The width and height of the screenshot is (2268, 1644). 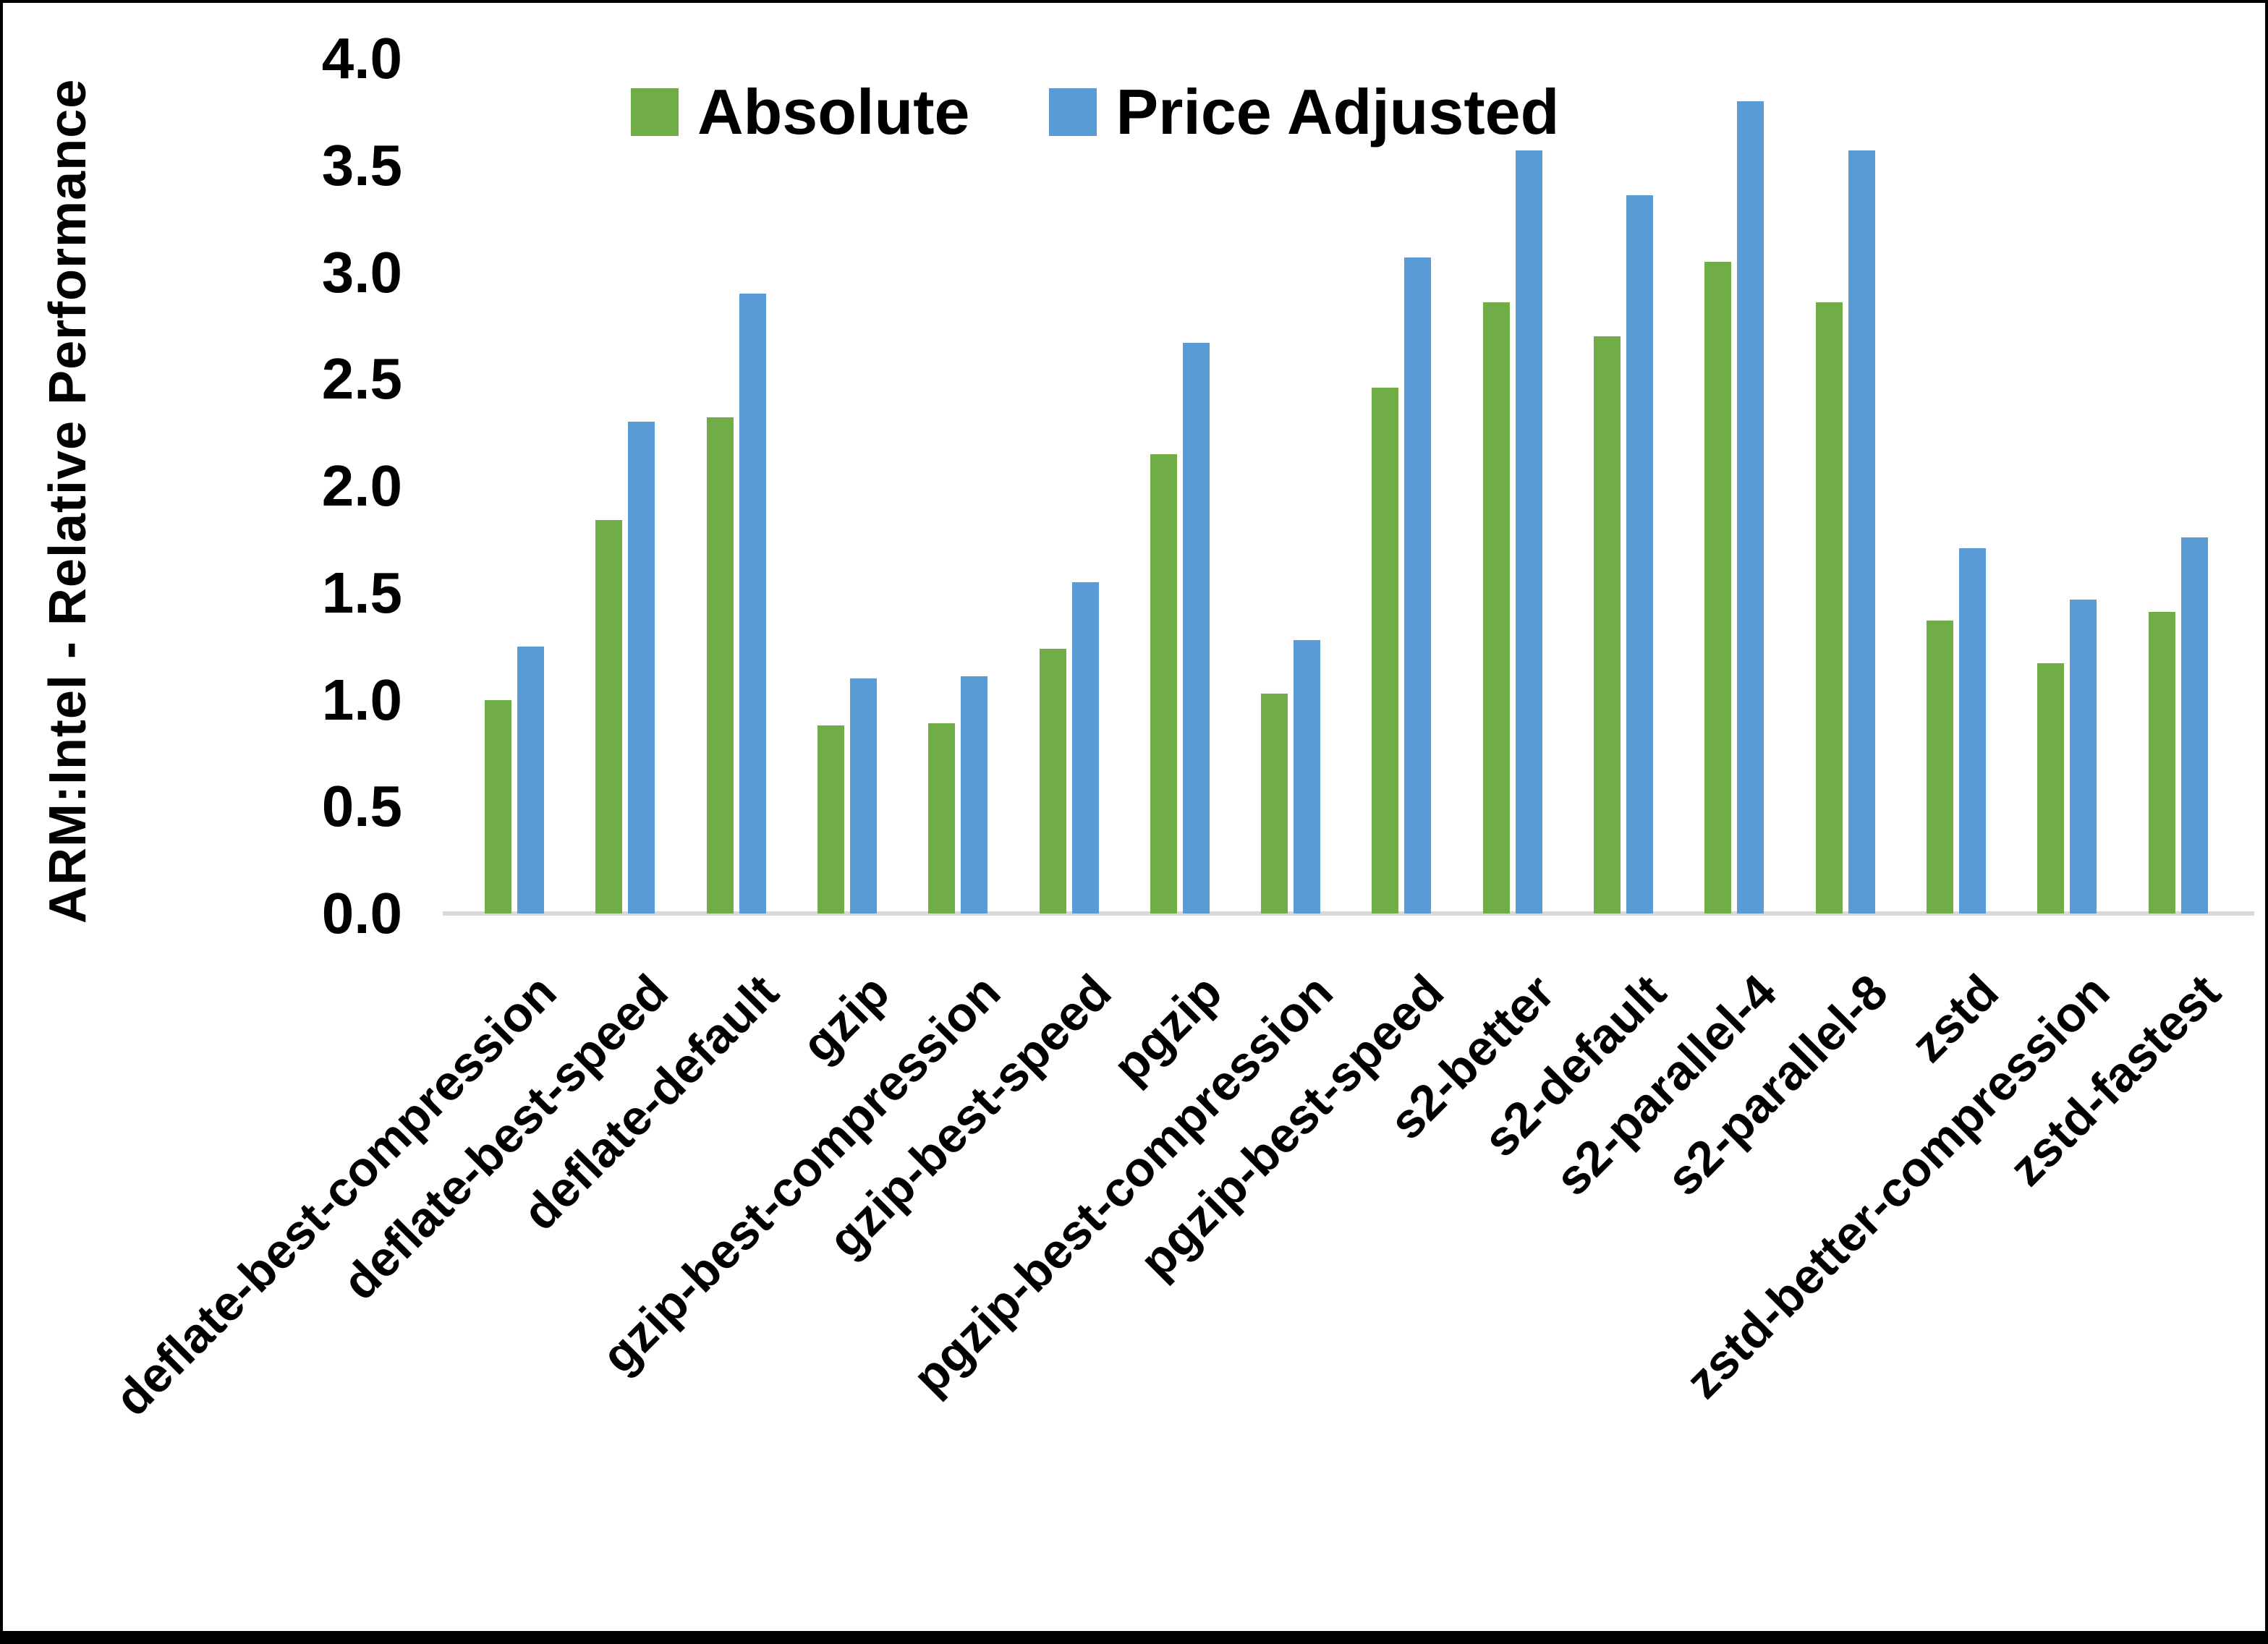 I want to click on bar-pgzip-best-compression-absolute, so click(x=1274, y=803).